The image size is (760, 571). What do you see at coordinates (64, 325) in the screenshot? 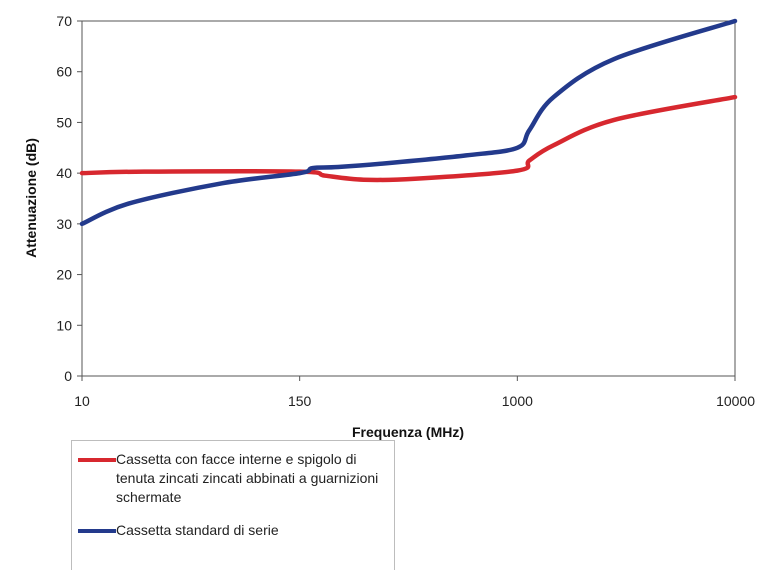
I see `y-tick-label-1: 10` at bounding box center [64, 325].